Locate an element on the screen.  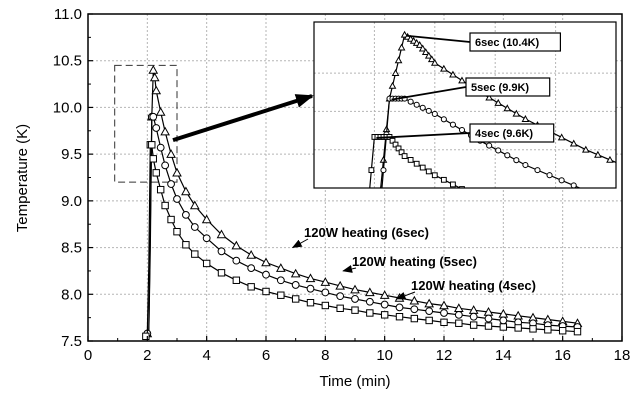
inset-label-box is located at coordinates (515, 42).